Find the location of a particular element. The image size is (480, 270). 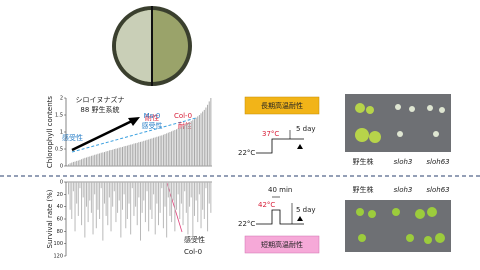

short-period: 5 day is located at coordinates (306, 210).